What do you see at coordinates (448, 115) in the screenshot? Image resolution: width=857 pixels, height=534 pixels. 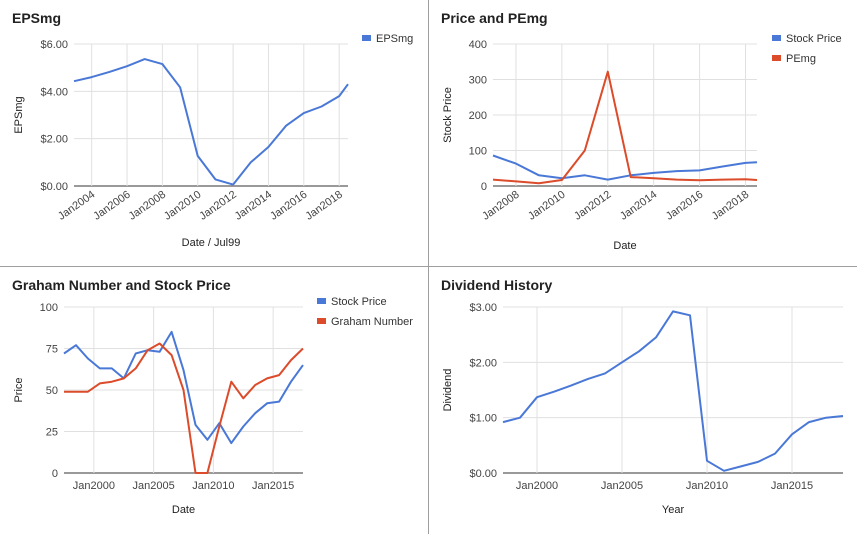 I see `y-axis-title: Stock Price` at bounding box center [448, 115].